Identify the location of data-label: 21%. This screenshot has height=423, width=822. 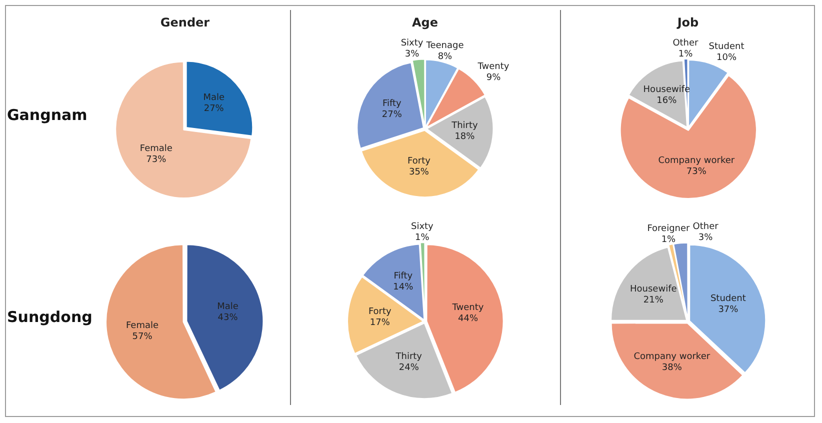
(653, 301).